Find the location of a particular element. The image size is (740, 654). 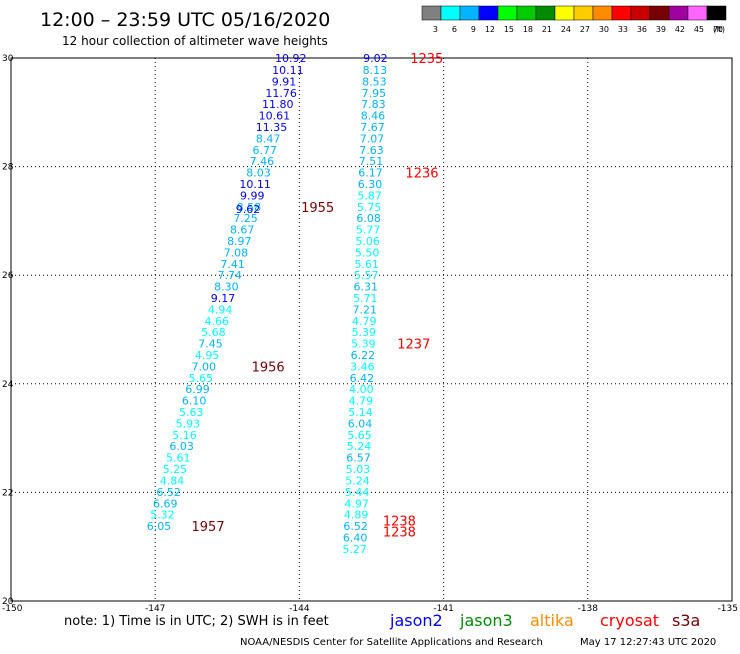

wave-height-point: 4.79 is located at coordinates (361, 401).